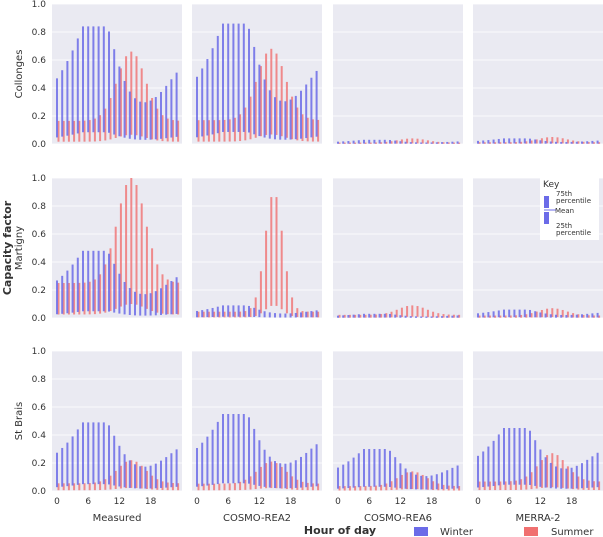 Image resolution: width=603 pixels, height=537 pixels. What do you see at coordinates (398, 74) in the screenshot?
I see `panel-collonges-cosmo-rea6` at bounding box center [398, 74].